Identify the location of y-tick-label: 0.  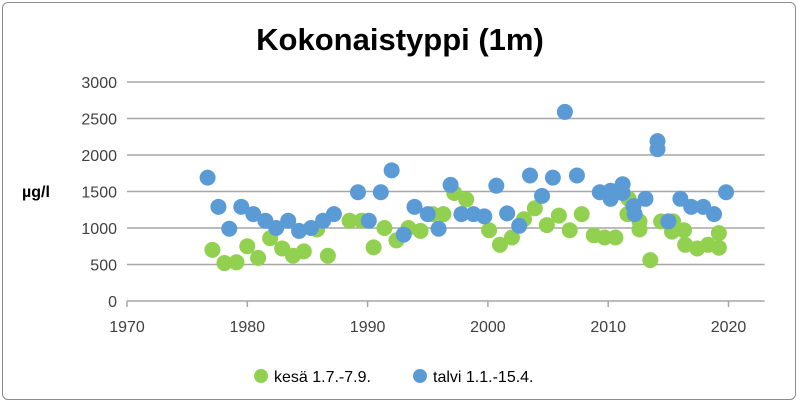
(112, 302).